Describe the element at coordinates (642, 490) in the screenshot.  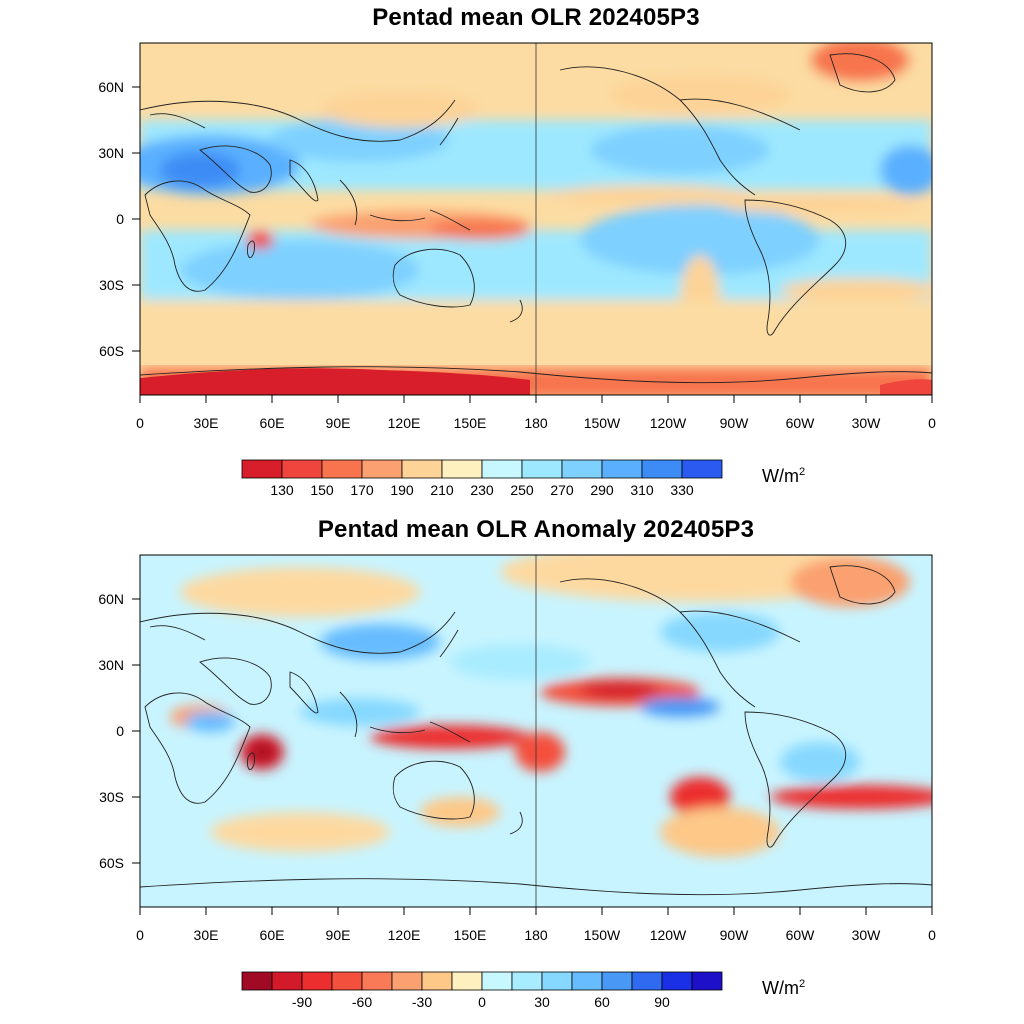
I see `colorbar-label: 310` at that location.